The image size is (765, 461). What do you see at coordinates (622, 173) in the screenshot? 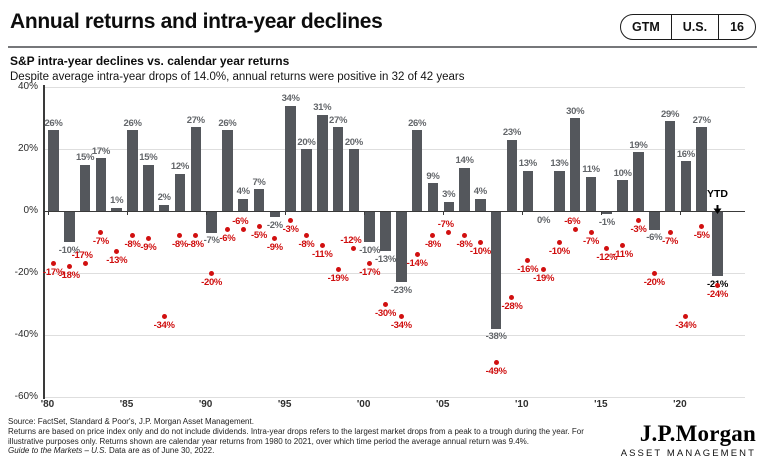
I see `return-bar-label: 10%` at bounding box center [622, 173].